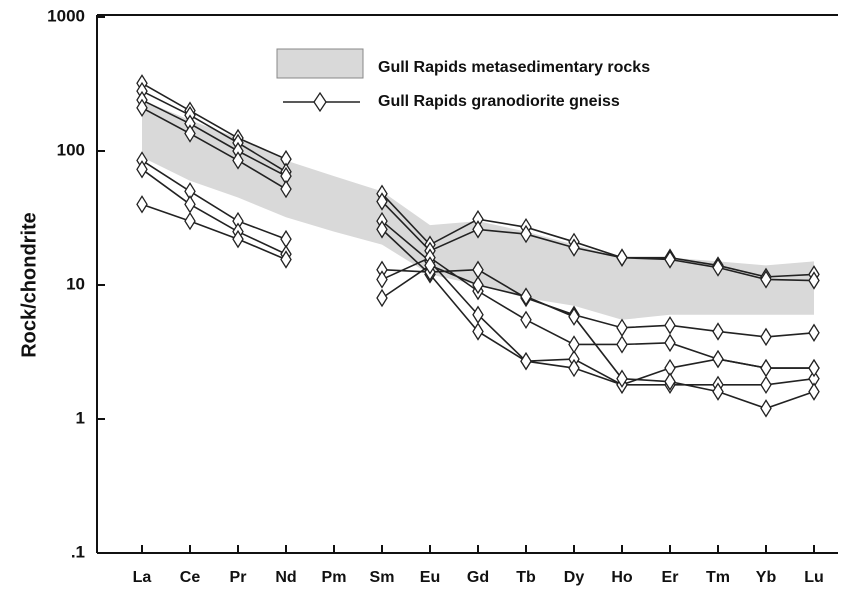 The image size is (854, 595). What do you see at coordinates (718, 577) in the screenshot?
I see `x-tick-label: Tm` at bounding box center [718, 577].